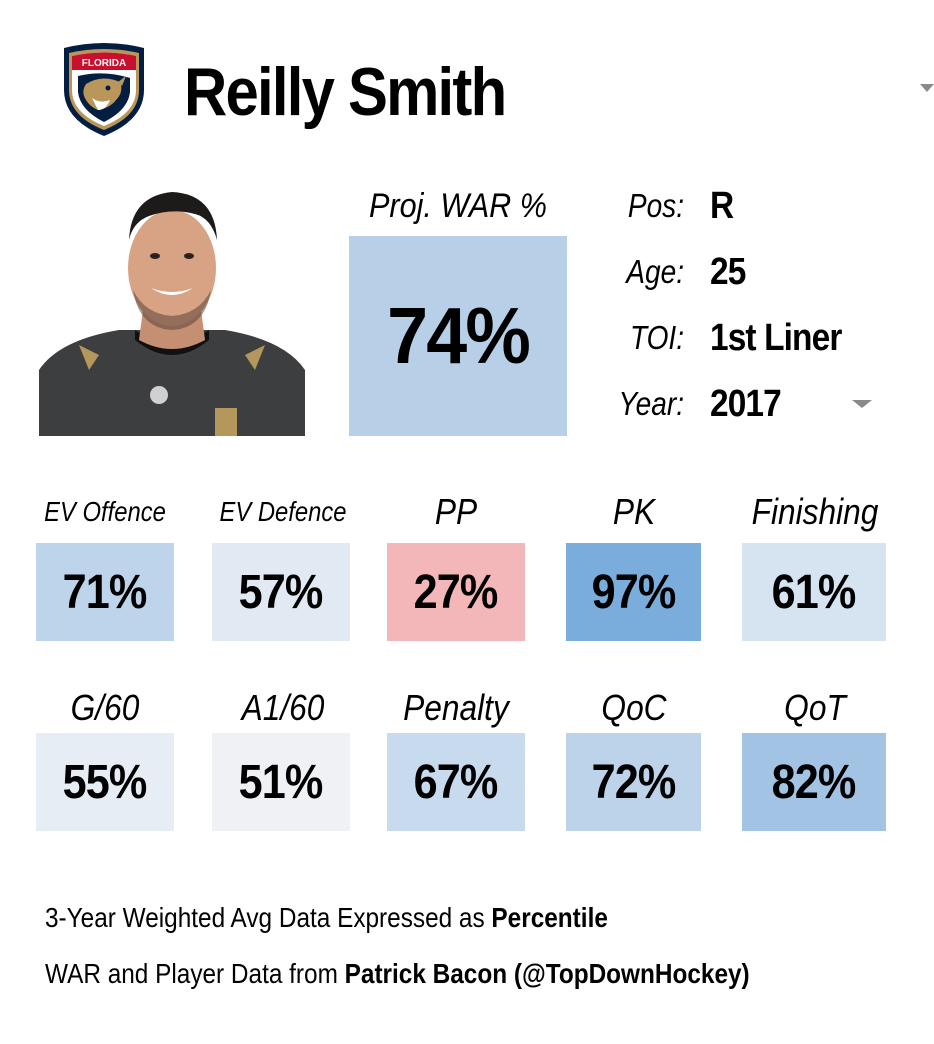  What do you see at coordinates (746, 404) in the screenshot?
I see `year-select: 2017` at bounding box center [746, 404].